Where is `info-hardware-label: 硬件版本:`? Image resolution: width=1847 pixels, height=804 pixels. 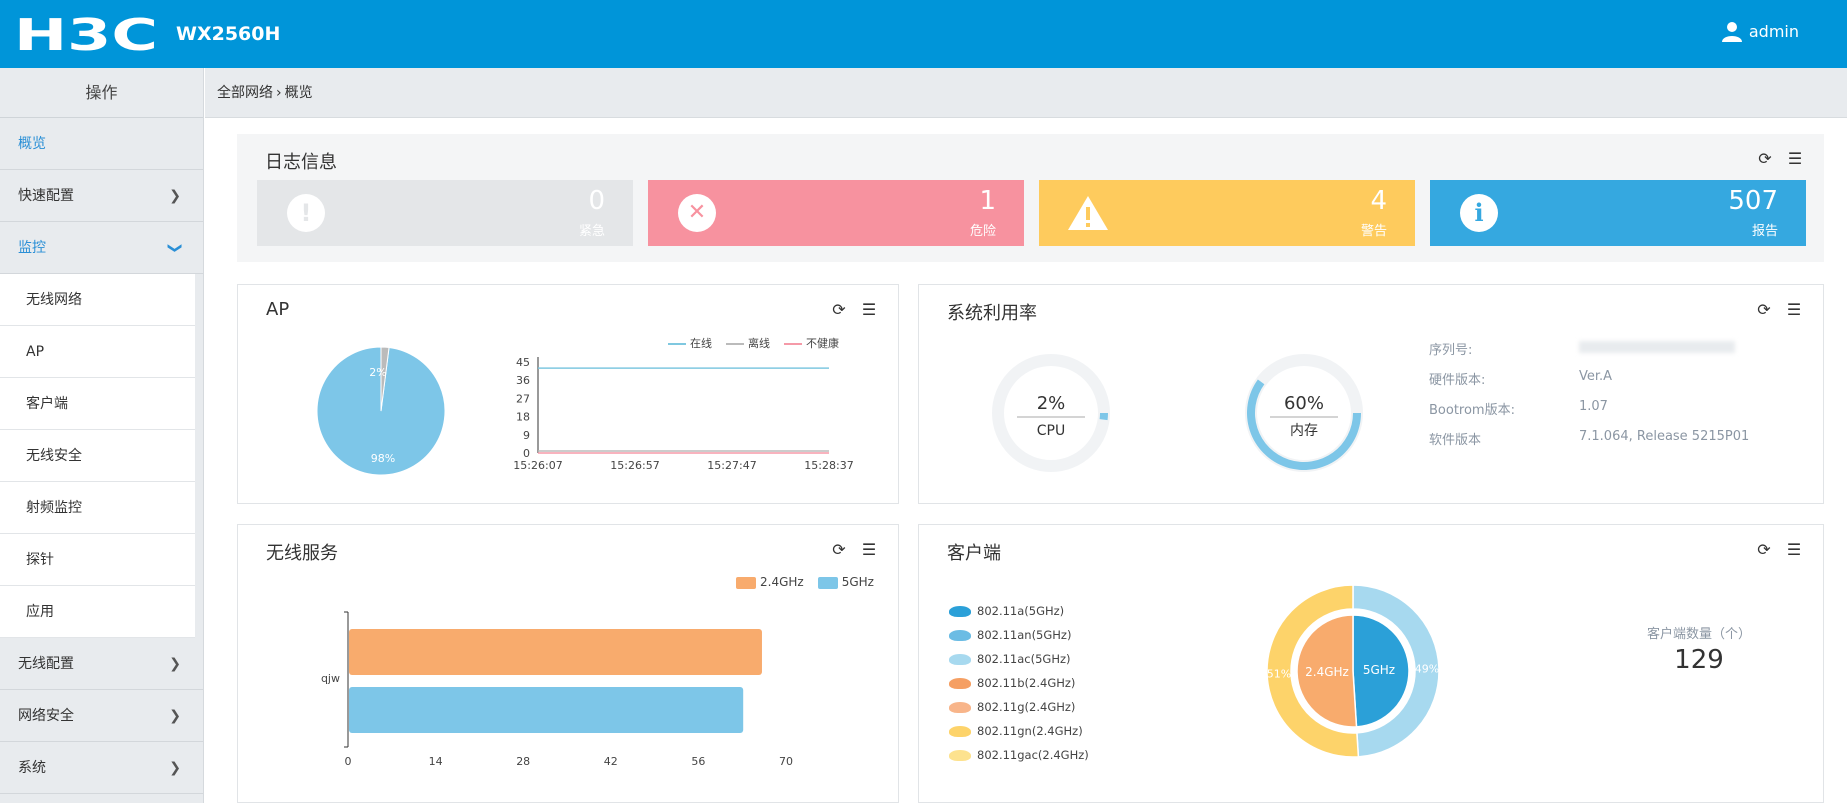 info-hardware-label: 硬件版本: is located at coordinates (1457, 380).